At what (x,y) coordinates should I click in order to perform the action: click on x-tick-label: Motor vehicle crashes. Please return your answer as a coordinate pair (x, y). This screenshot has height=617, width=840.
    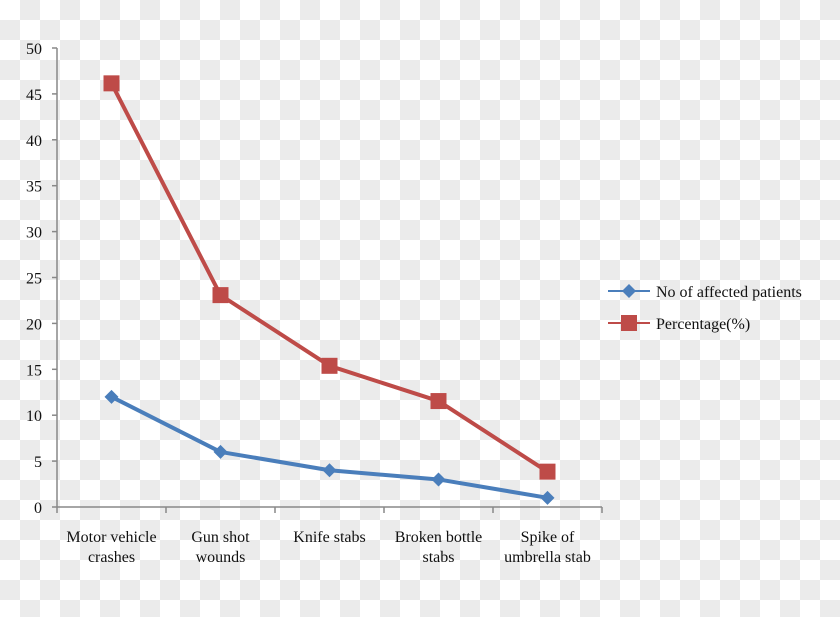
    Looking at the image, I should click on (111, 547).